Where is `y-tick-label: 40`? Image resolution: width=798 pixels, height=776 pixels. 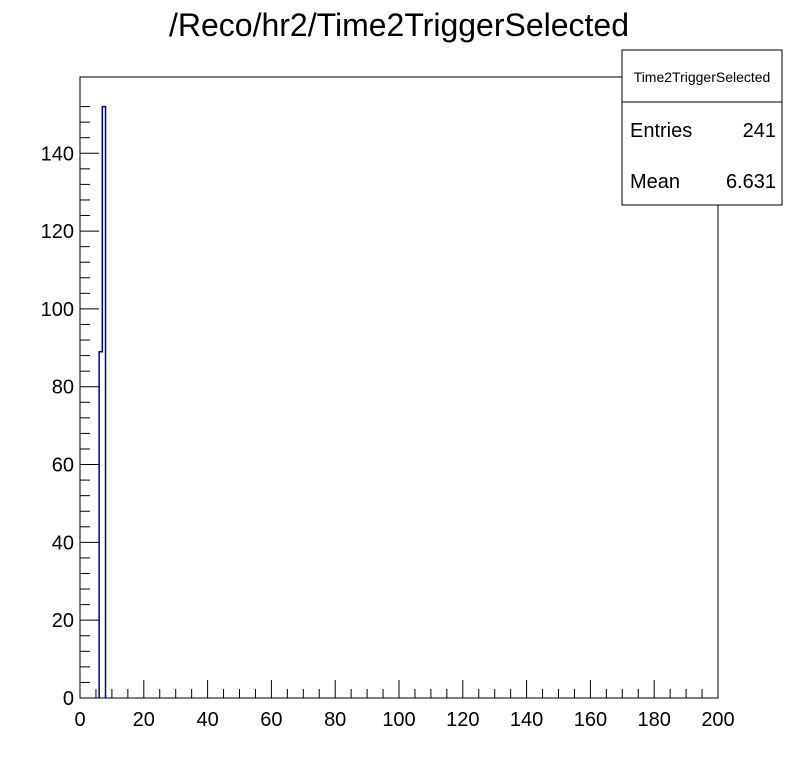 y-tick-label: 40 is located at coordinates (63, 543).